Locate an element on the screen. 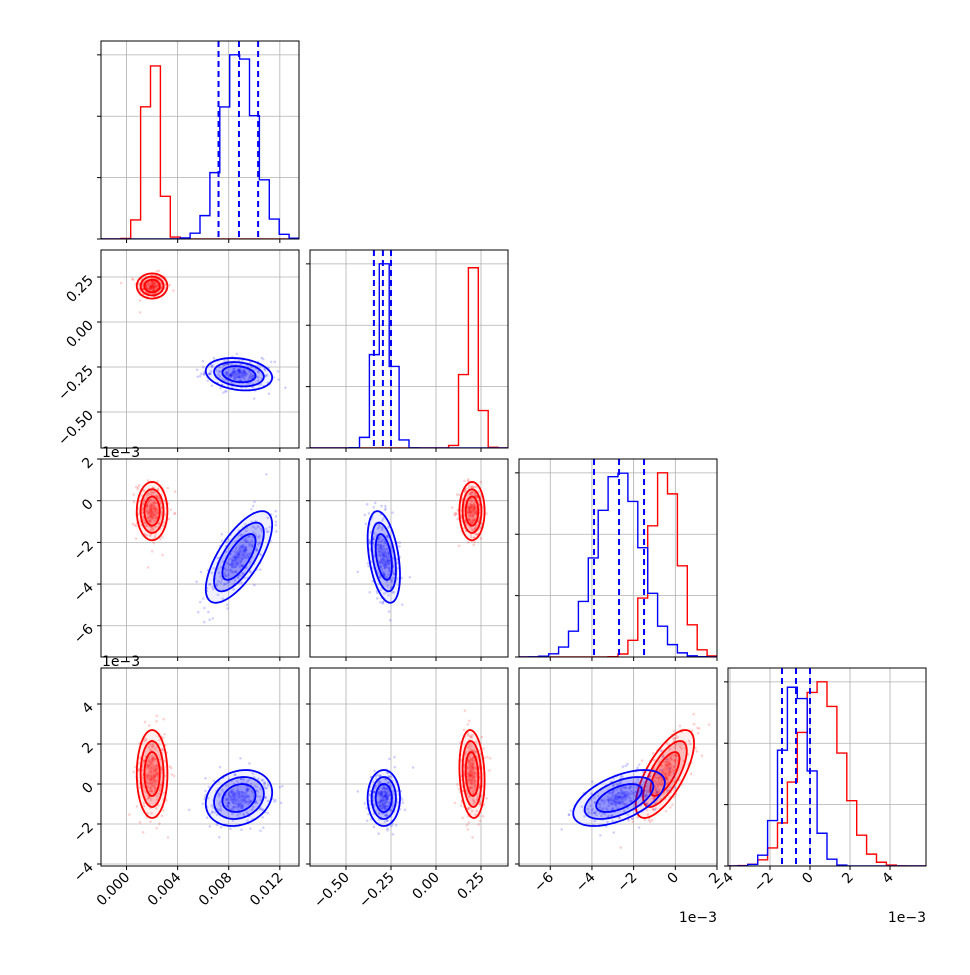 This screenshot has height=975, width=970. y-tick-label: 0 is located at coordinates (88, 505).